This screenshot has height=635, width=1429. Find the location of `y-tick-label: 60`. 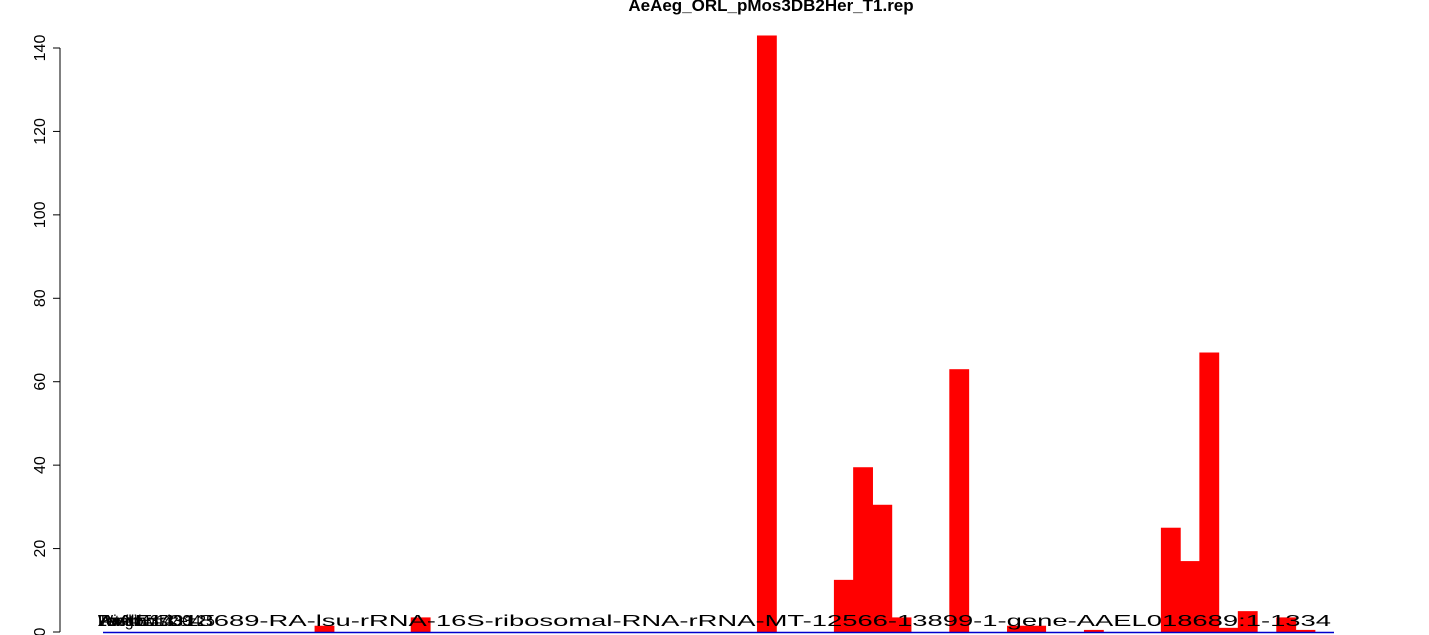

y-tick-label: 60 is located at coordinates (40, 382).